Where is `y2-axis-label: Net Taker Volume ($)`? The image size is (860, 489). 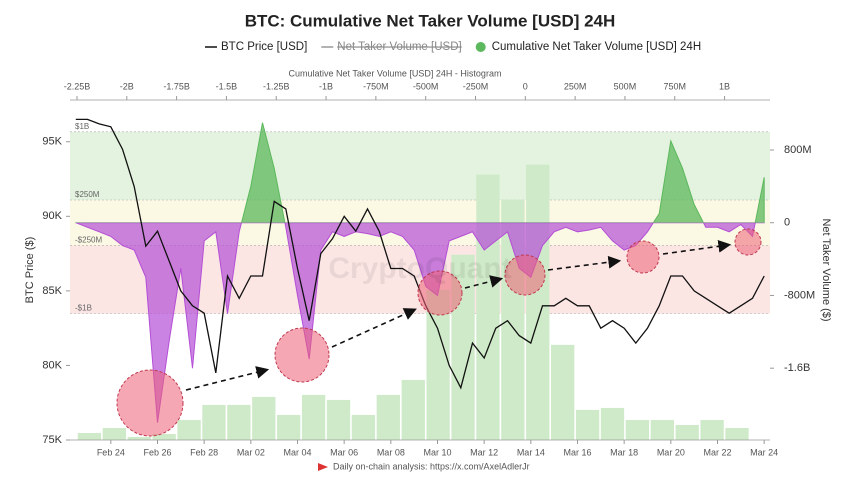
y2-axis-label: Net Taker Volume ($) is located at coordinates (826, 269).